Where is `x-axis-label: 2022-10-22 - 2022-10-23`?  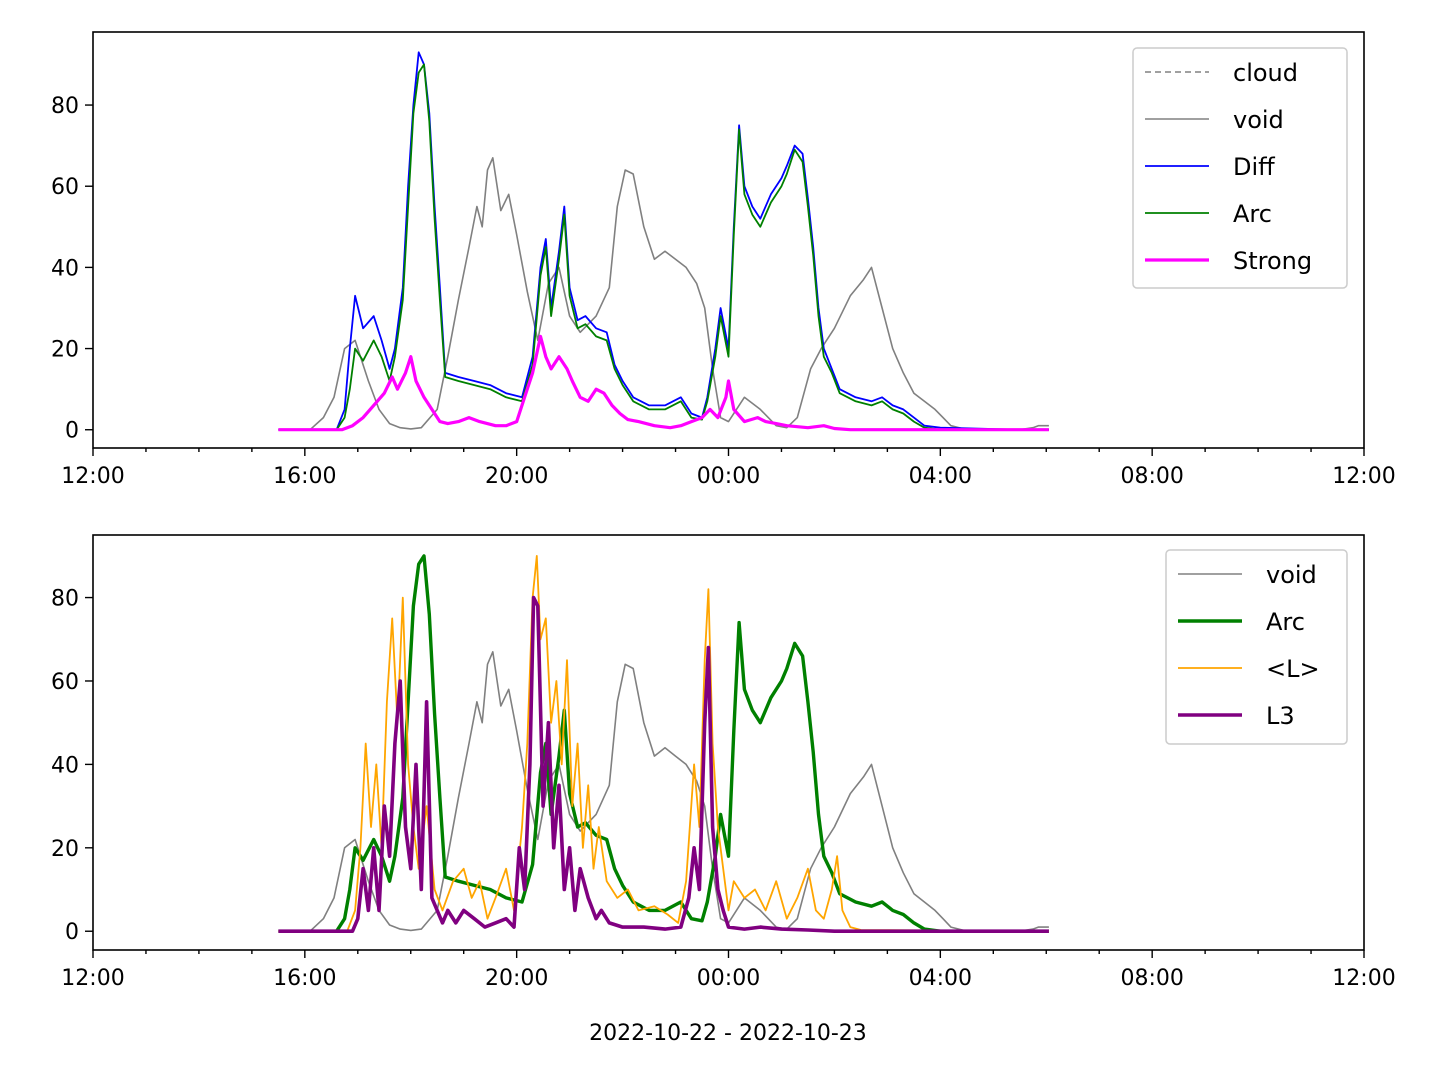
x-axis-label: 2022-10-22 - 2022-10-23 is located at coordinates (728, 1033).